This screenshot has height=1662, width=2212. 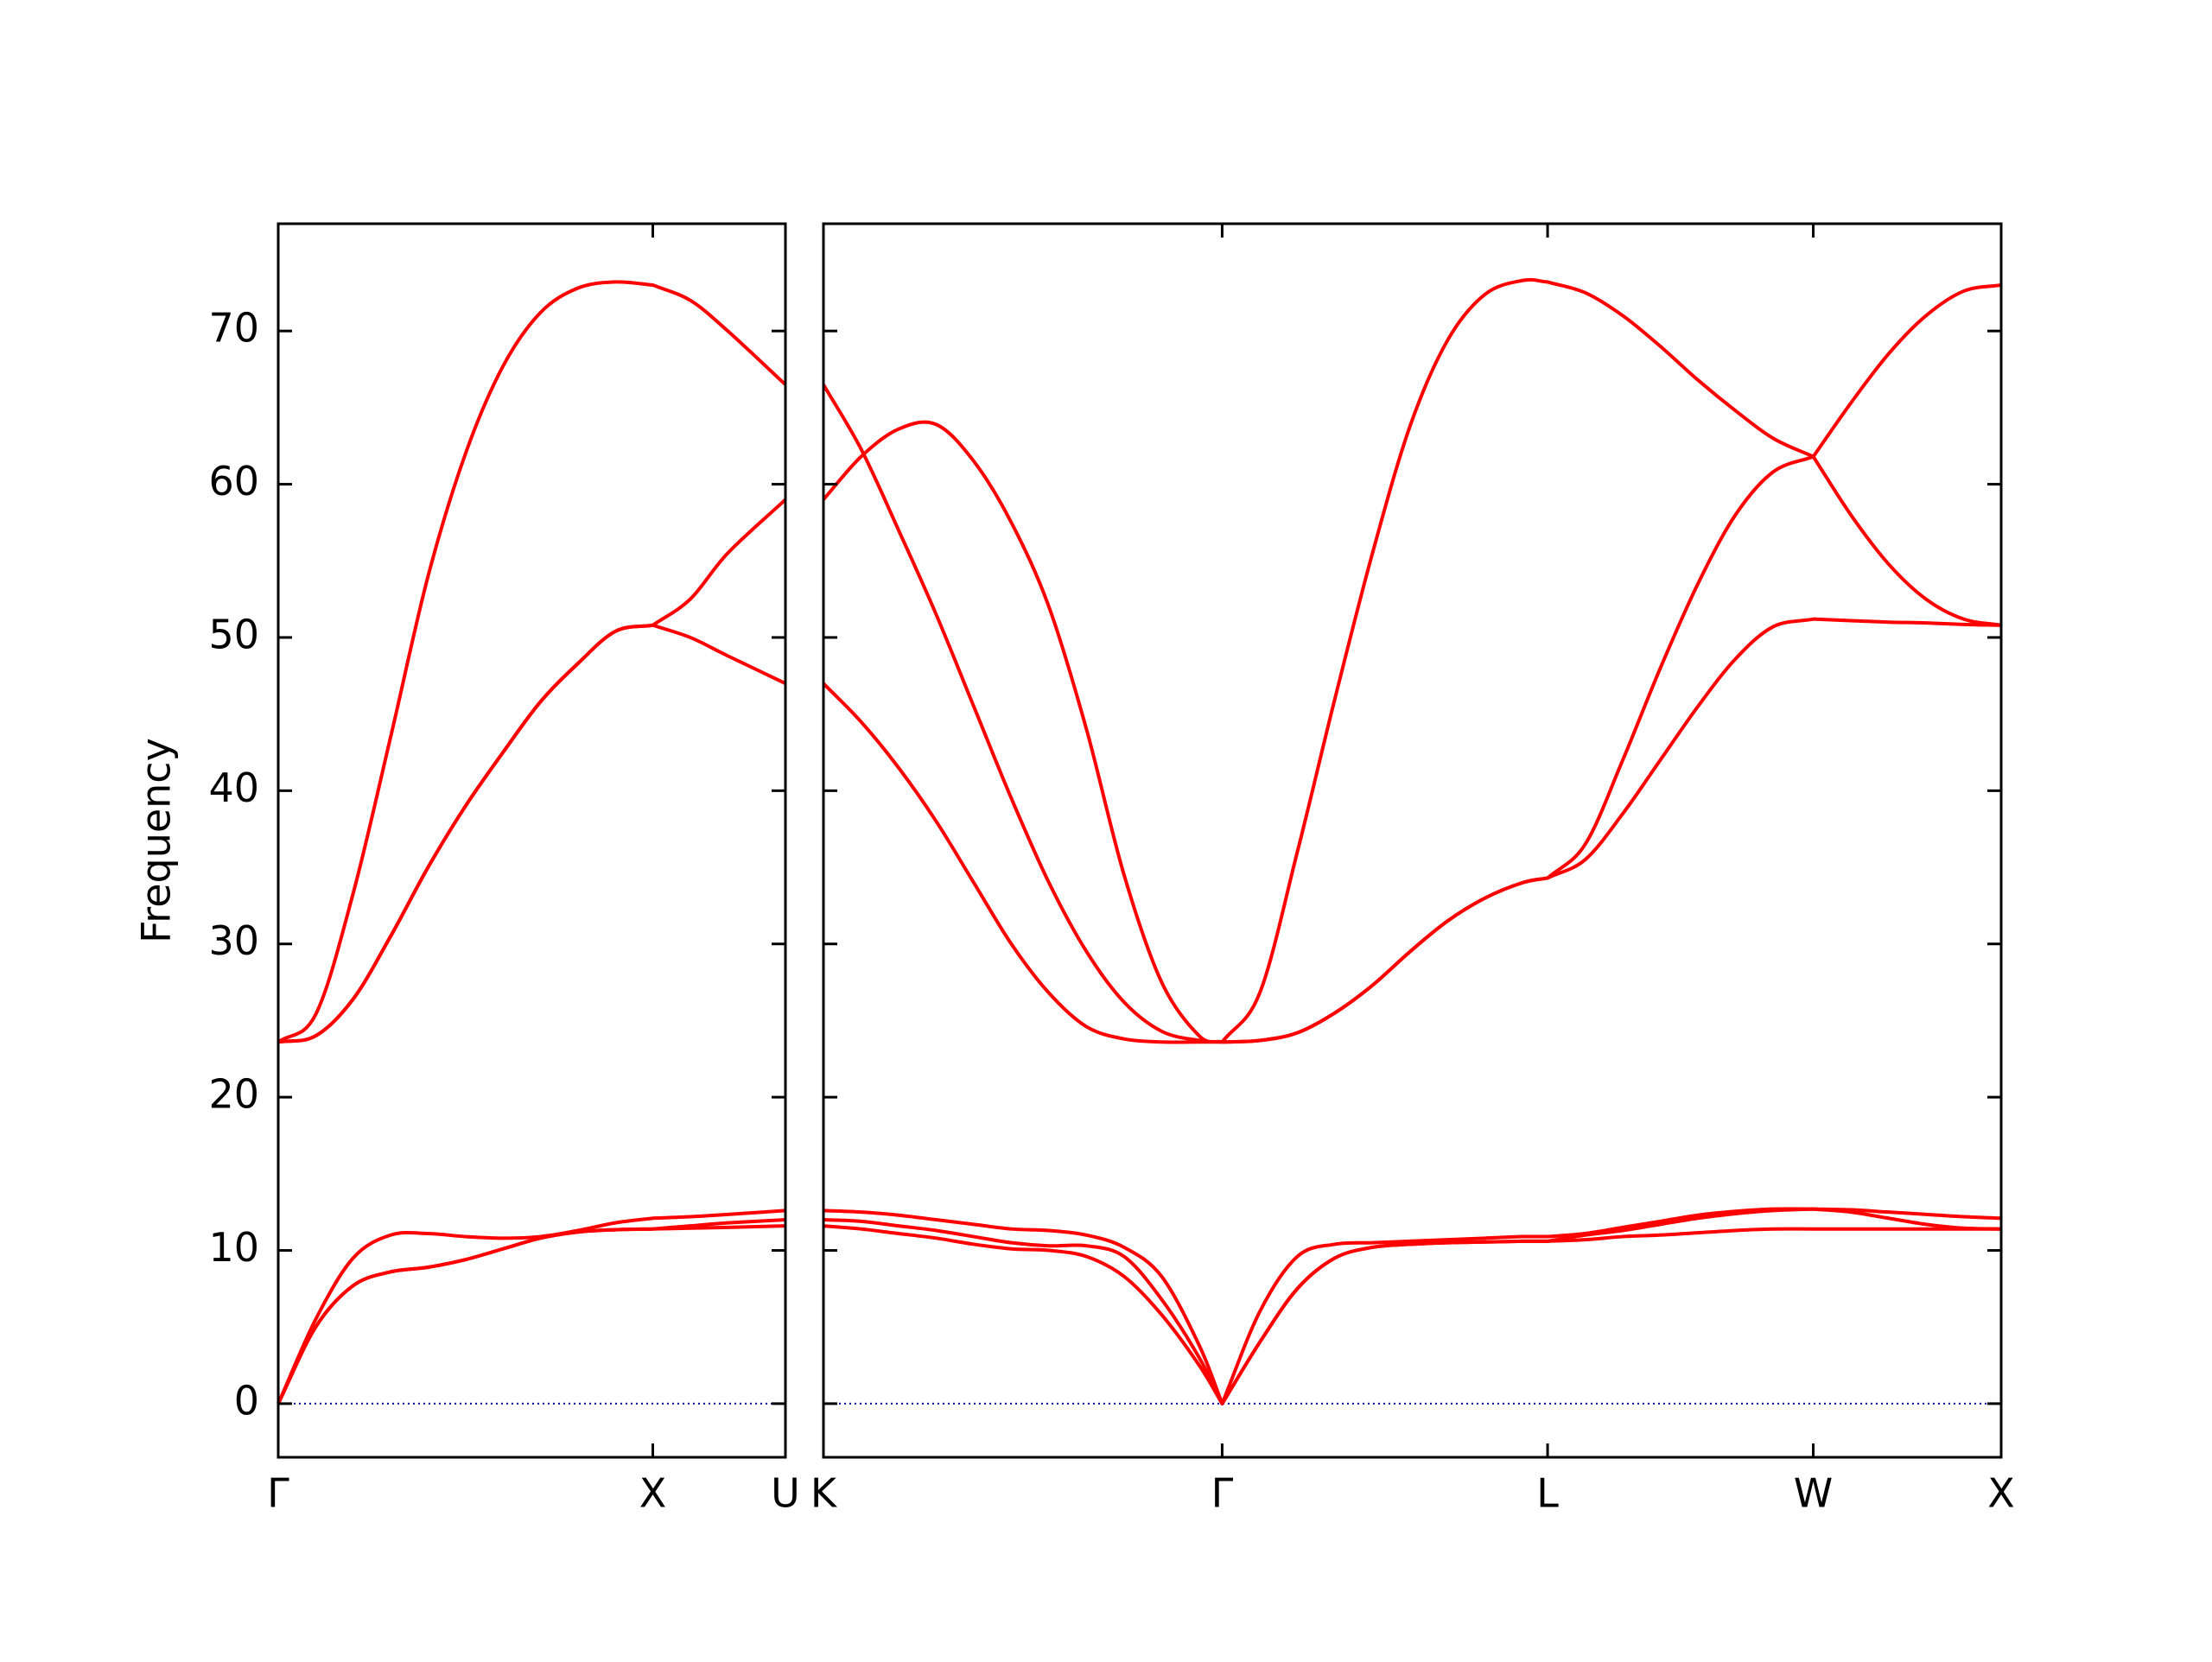 What do you see at coordinates (233, 634) in the screenshot?
I see `y-tick-label: 50` at bounding box center [233, 634].